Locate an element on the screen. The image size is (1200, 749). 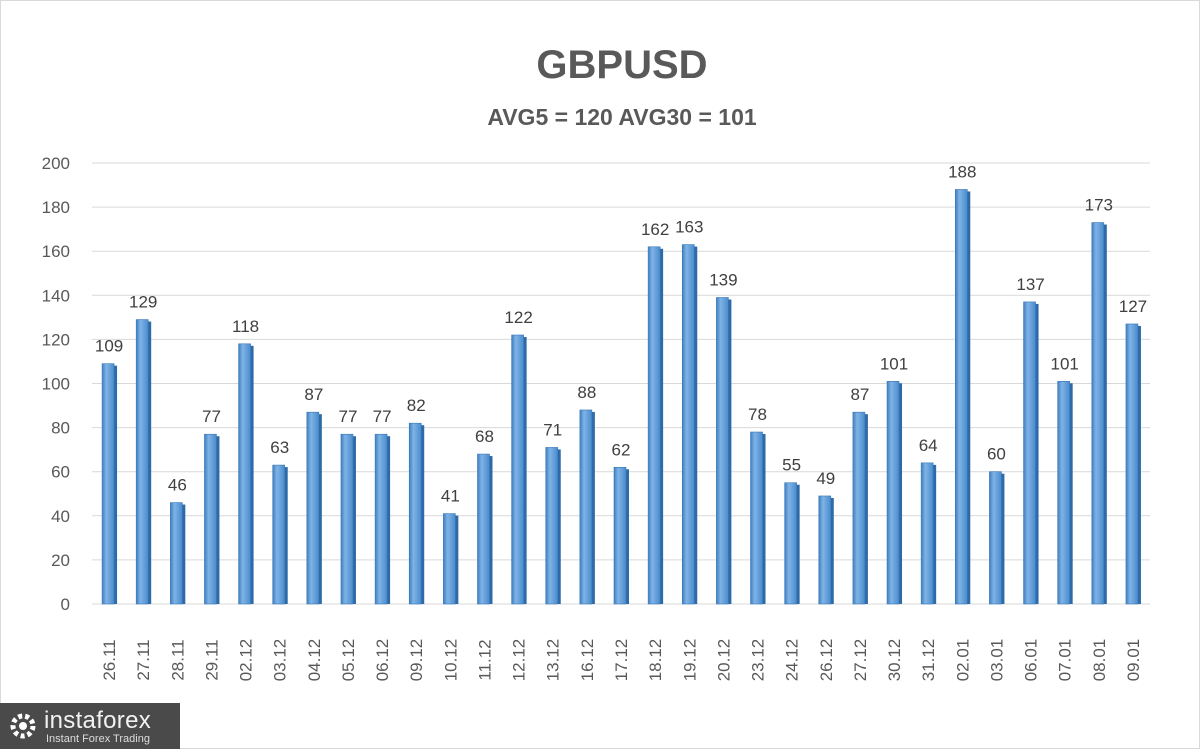
y-tick-label: 140 is located at coordinates (56, 295).